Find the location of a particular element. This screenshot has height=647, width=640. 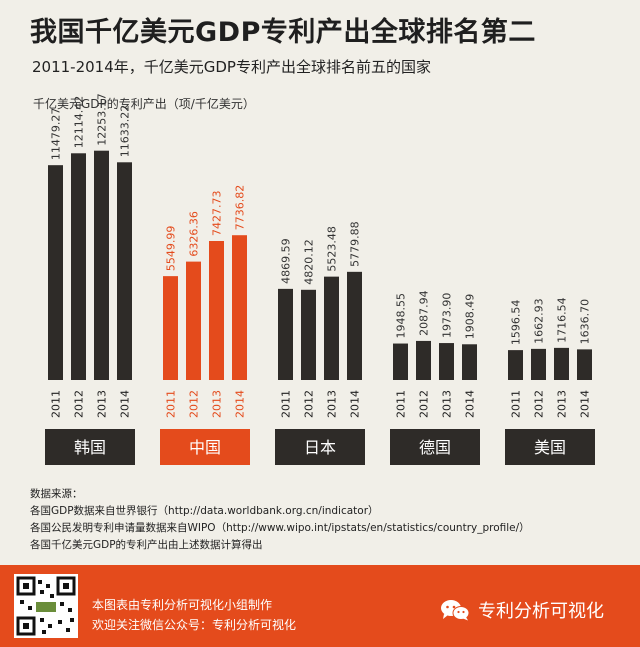

brand-name: 专利分析可视化 is located at coordinates (541, 611).